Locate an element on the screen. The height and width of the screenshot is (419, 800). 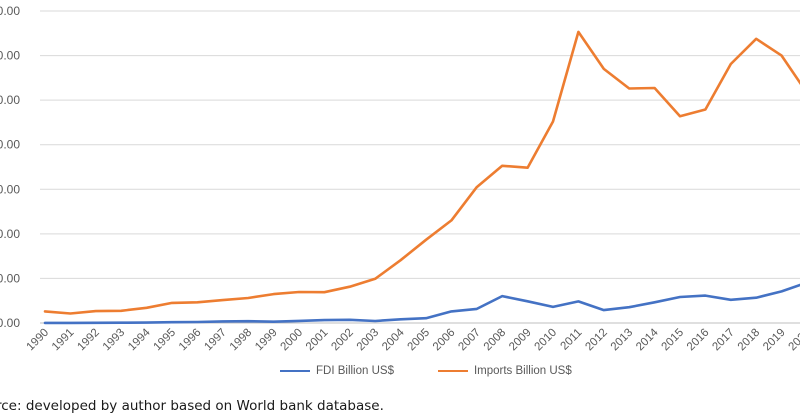
x-tick-label: 1998 is located at coordinates (241, 340).